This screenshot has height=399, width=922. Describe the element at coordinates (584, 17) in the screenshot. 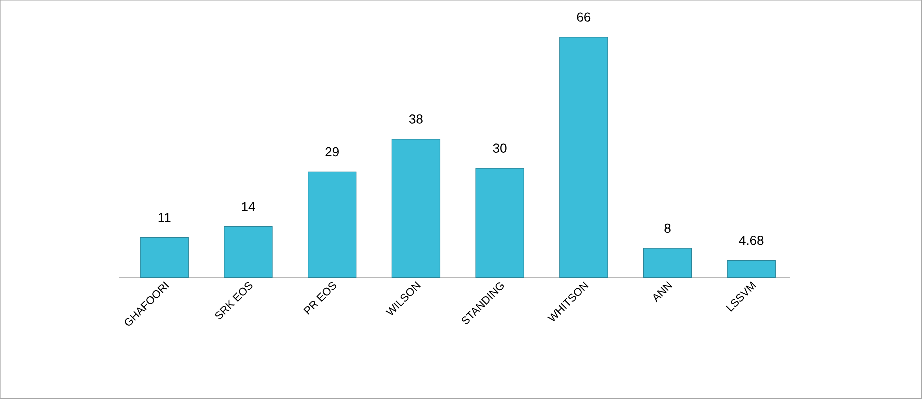

I see `data-label: 66` at that location.